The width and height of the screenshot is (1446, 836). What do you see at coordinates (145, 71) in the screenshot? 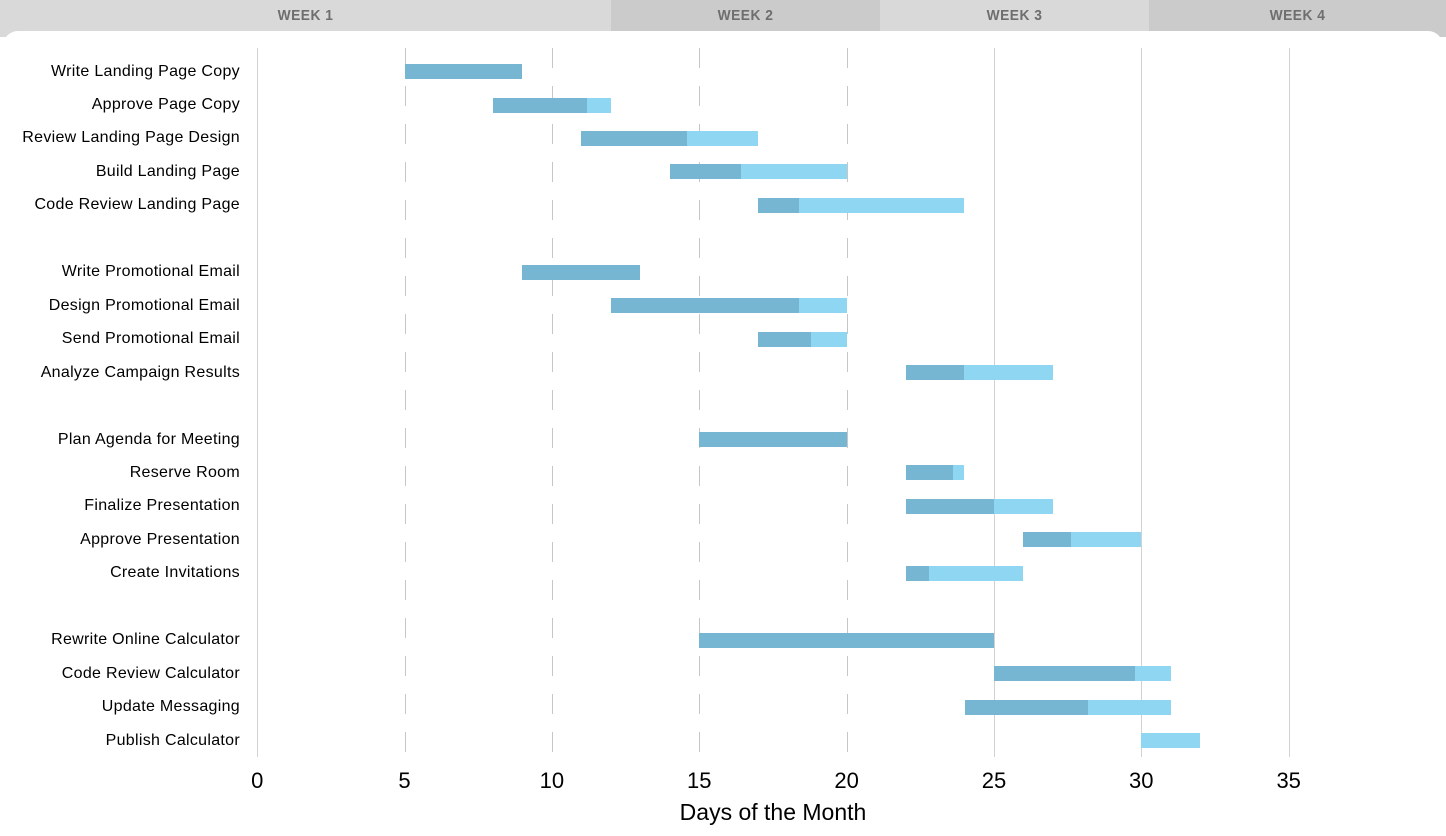
I see `task-label: Write Landing Page Copy` at bounding box center [145, 71].